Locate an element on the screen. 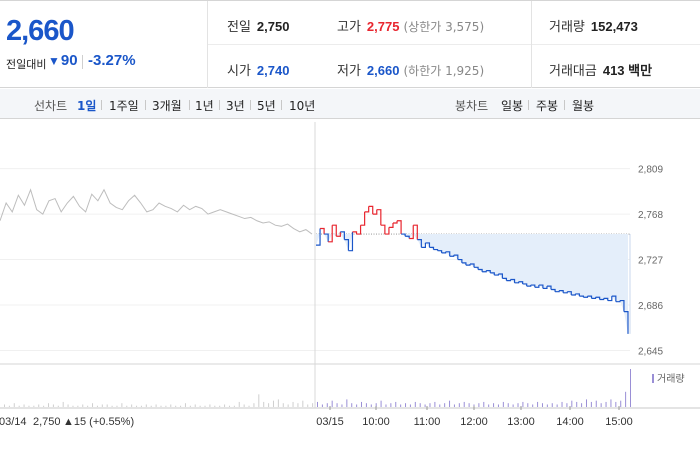 This screenshot has height=450, width=700. candle-weekly: 주봉 is located at coordinates (547, 106).